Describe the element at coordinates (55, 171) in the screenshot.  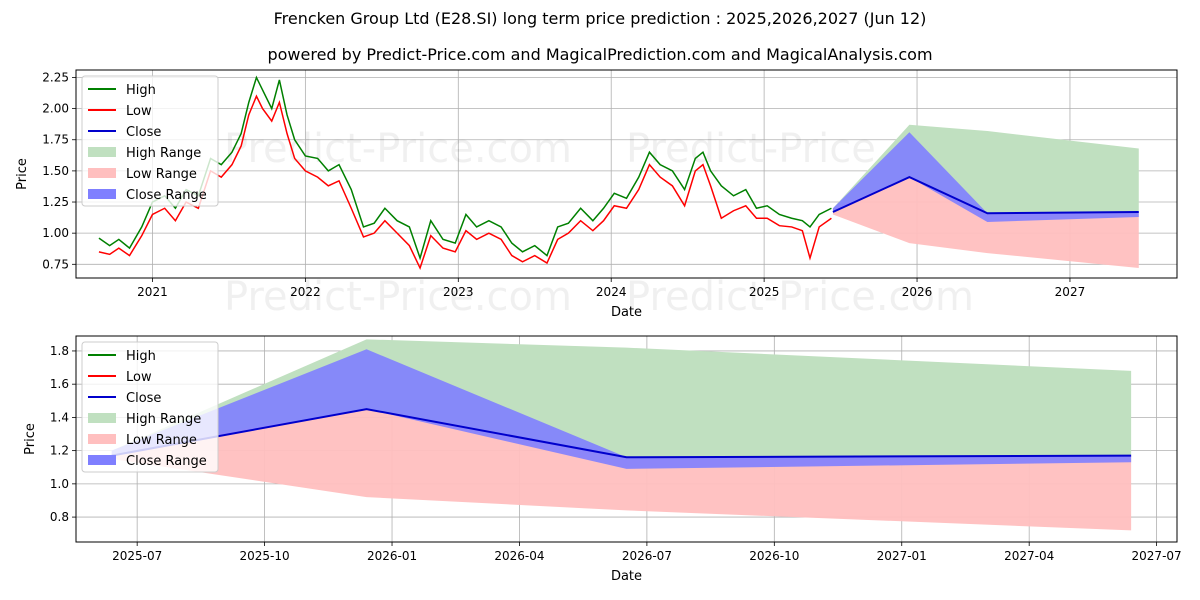
I see `overview-ytick-label: 1.50` at that location.